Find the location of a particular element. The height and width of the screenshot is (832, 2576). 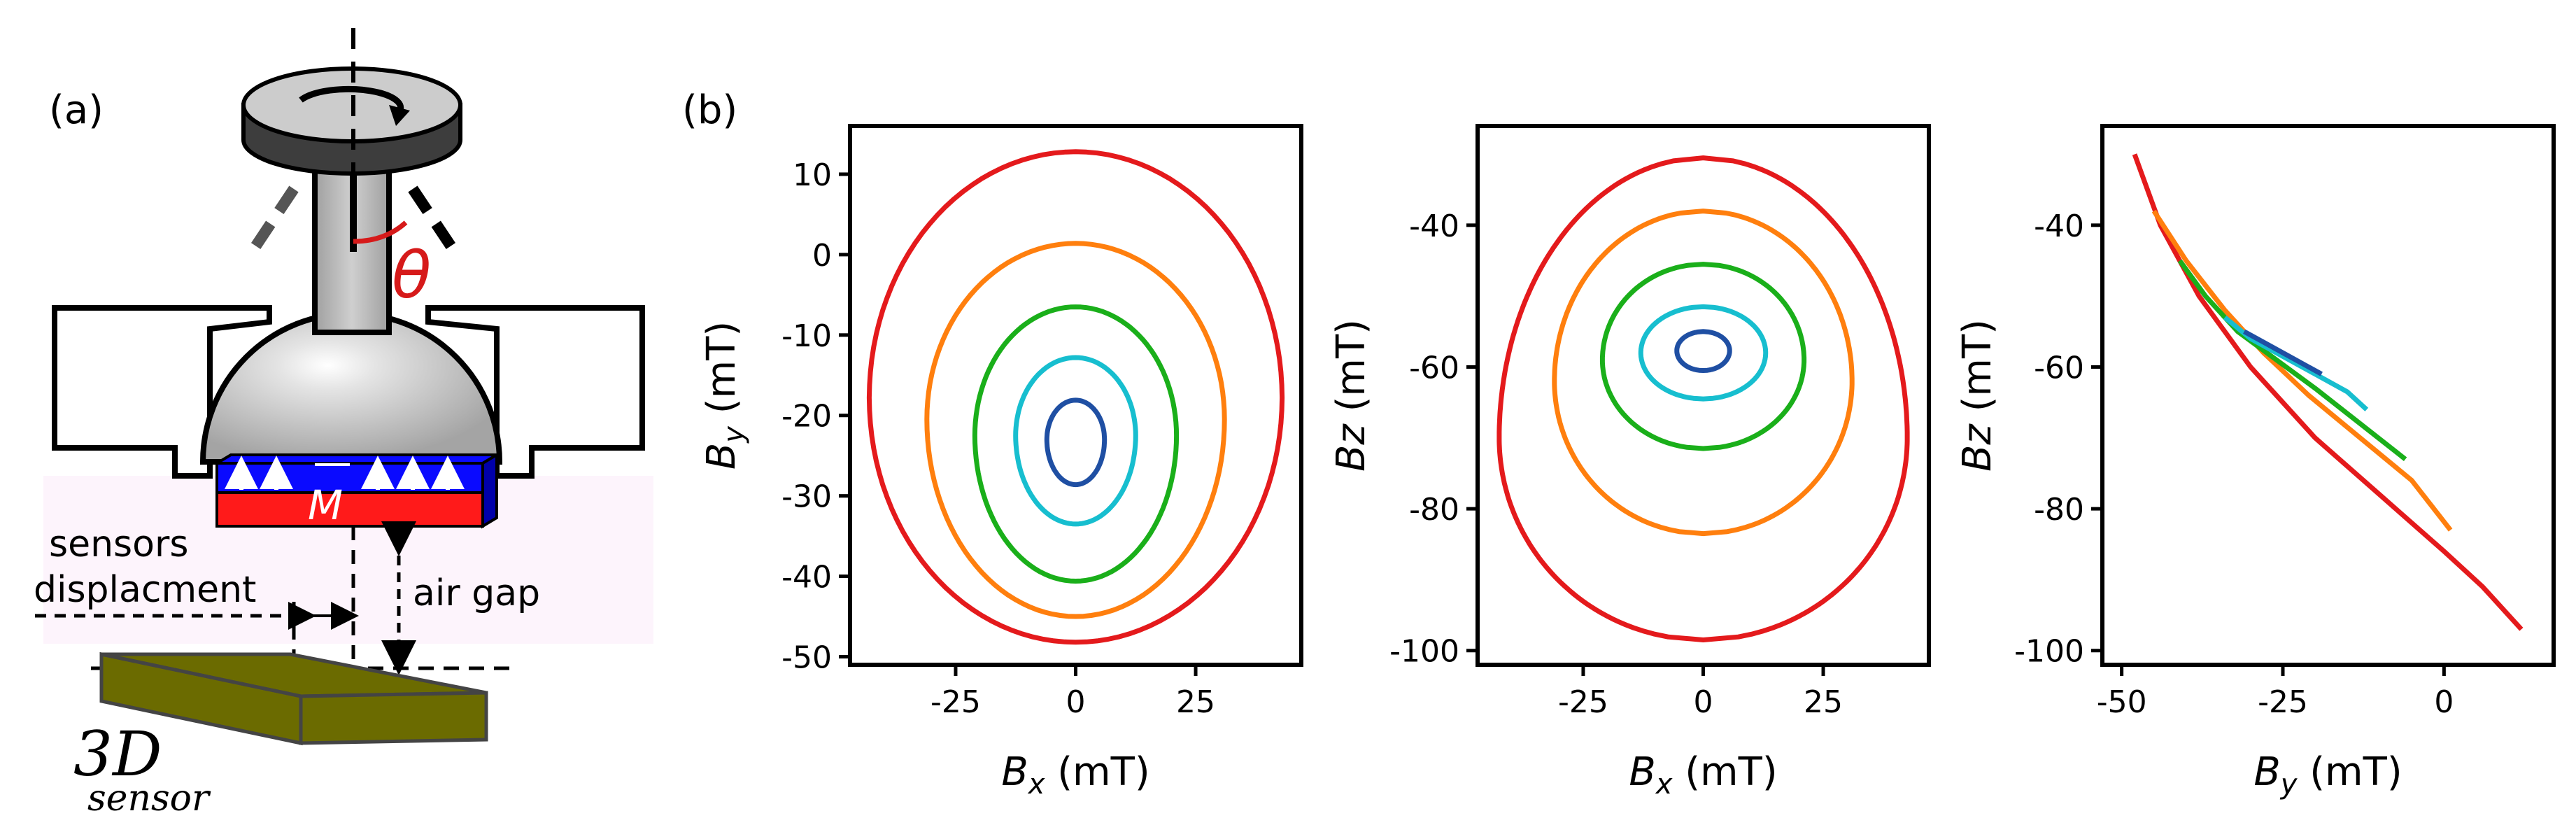

y-tick-label: -30 is located at coordinates (806, 497).